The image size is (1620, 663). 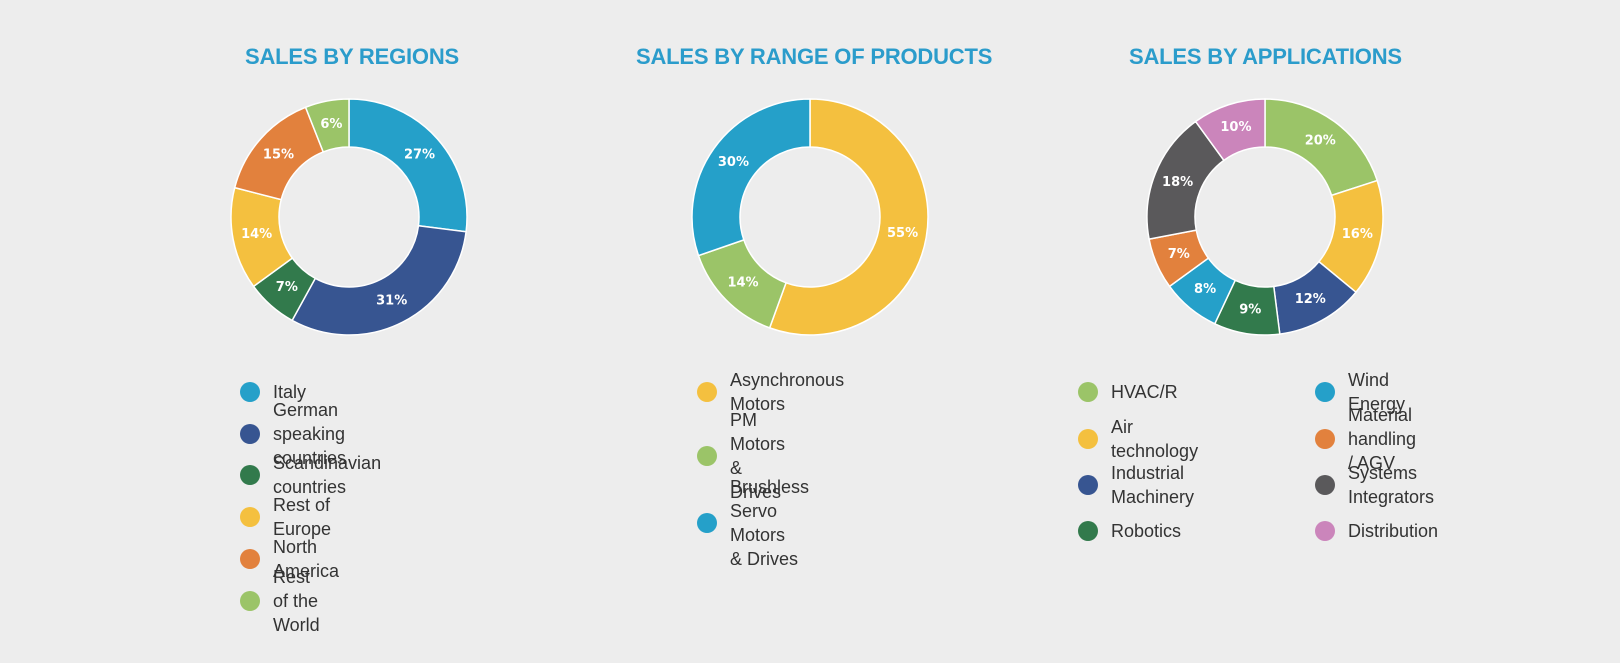 I want to click on legend-item-north-america: North America, so click(x=289, y=559).